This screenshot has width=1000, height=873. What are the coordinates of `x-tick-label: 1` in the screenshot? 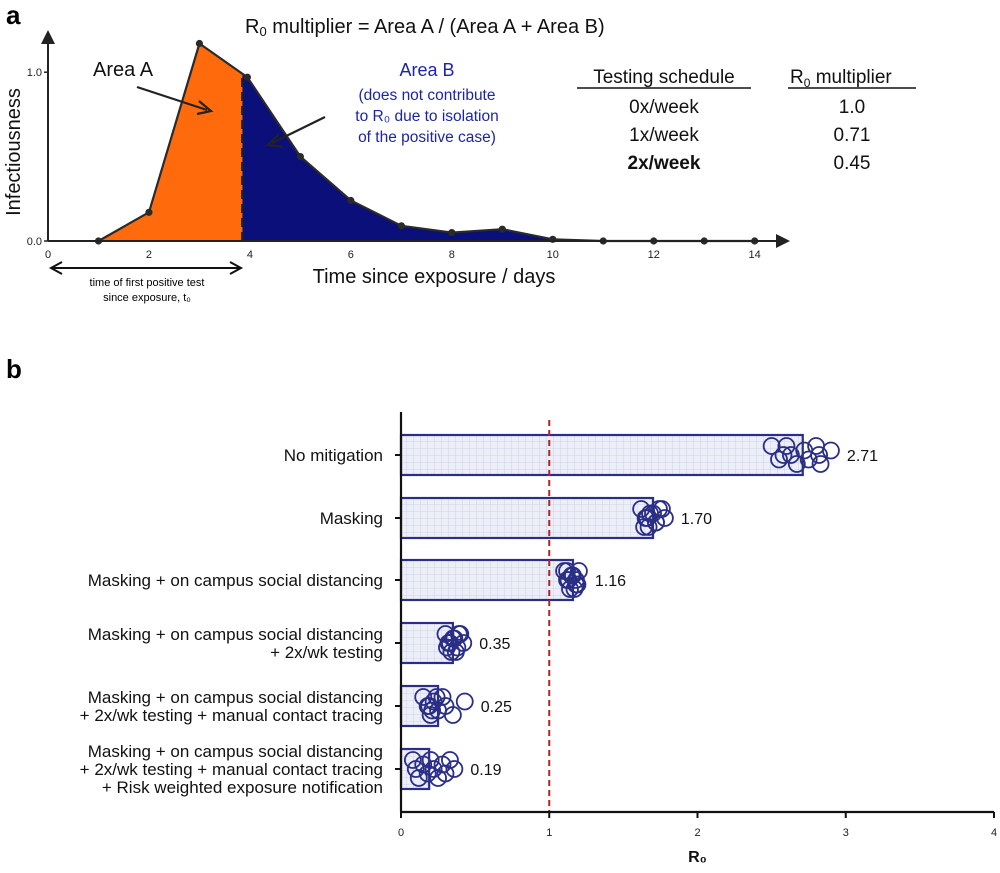 It's located at (549, 833).